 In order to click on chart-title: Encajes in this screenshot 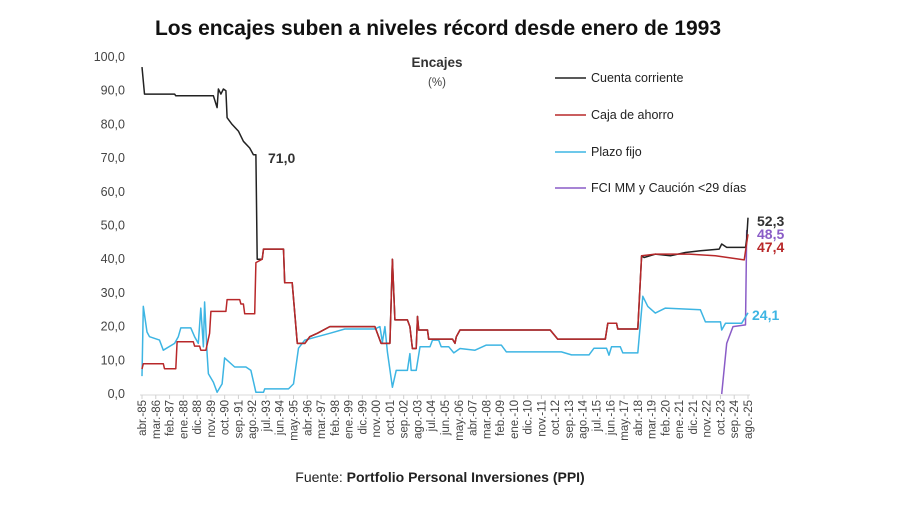, I will do `click(436, 62)`.